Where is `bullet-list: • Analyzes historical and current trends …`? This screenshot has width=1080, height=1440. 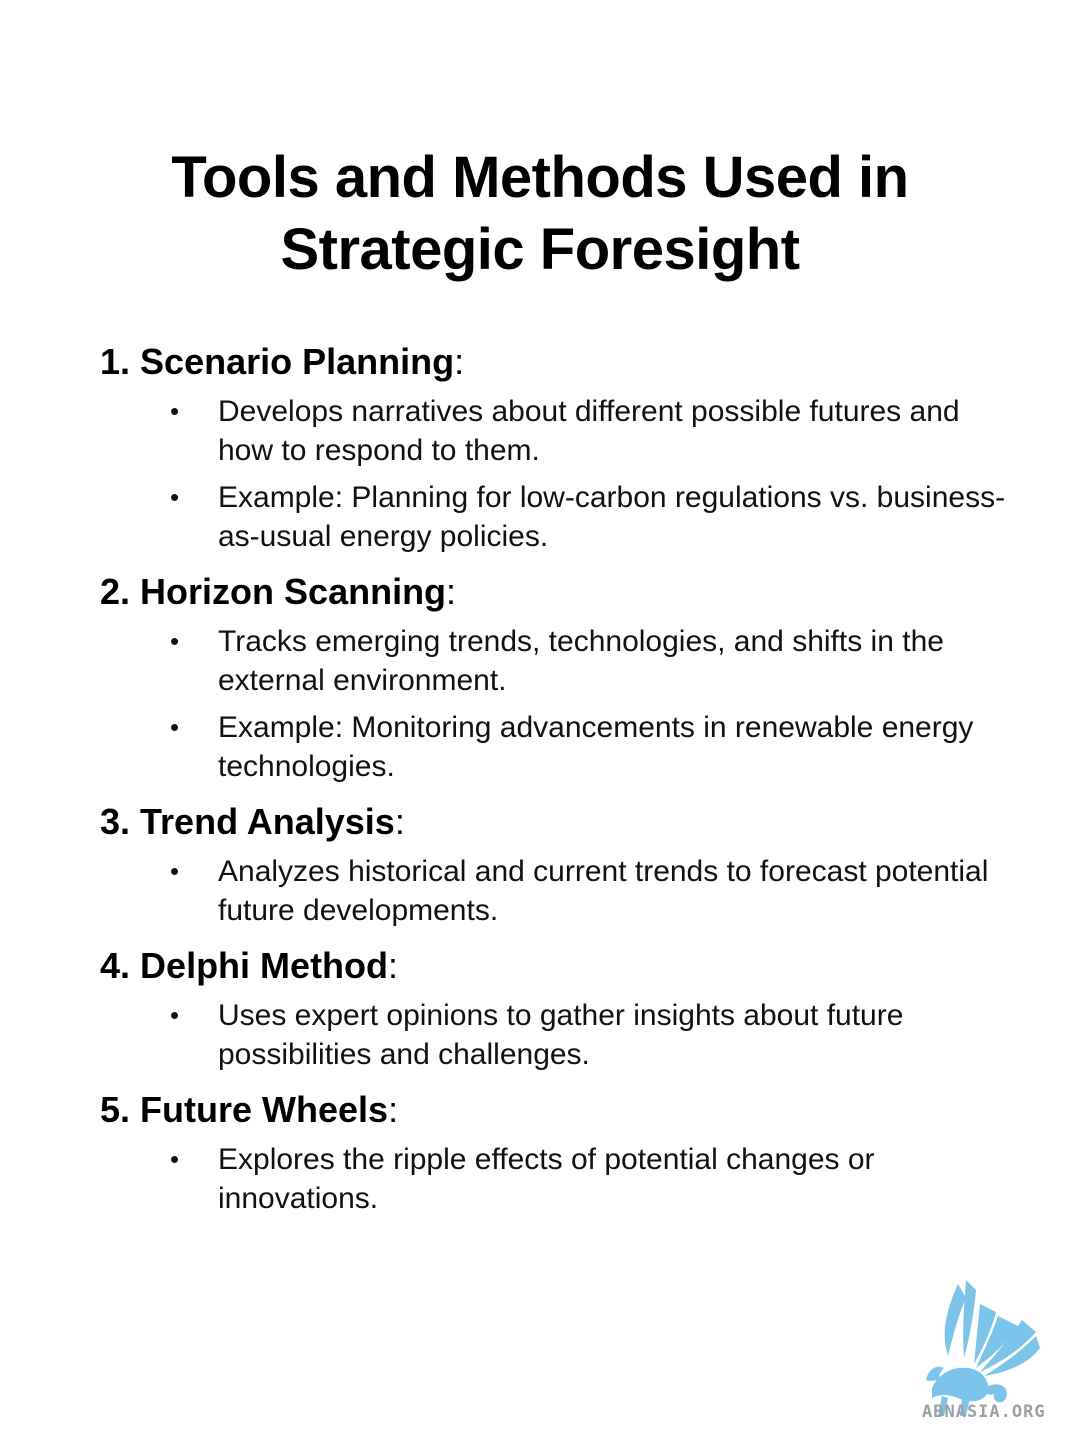
bullet-list: • Analyzes historical and current trends … is located at coordinates (560, 891).